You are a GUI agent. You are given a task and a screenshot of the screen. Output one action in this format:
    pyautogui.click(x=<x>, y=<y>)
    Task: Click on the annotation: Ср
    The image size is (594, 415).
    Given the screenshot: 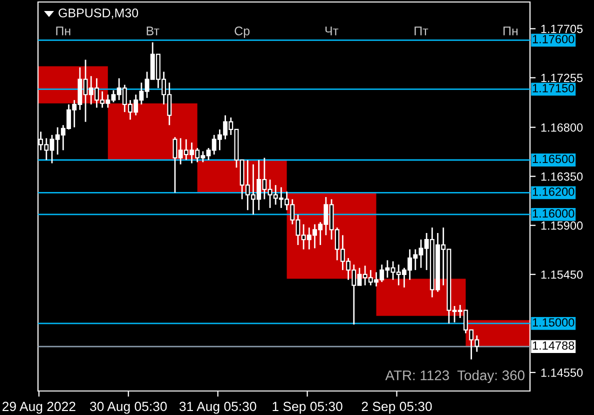 What is the action you would take?
    pyautogui.click(x=242, y=32)
    